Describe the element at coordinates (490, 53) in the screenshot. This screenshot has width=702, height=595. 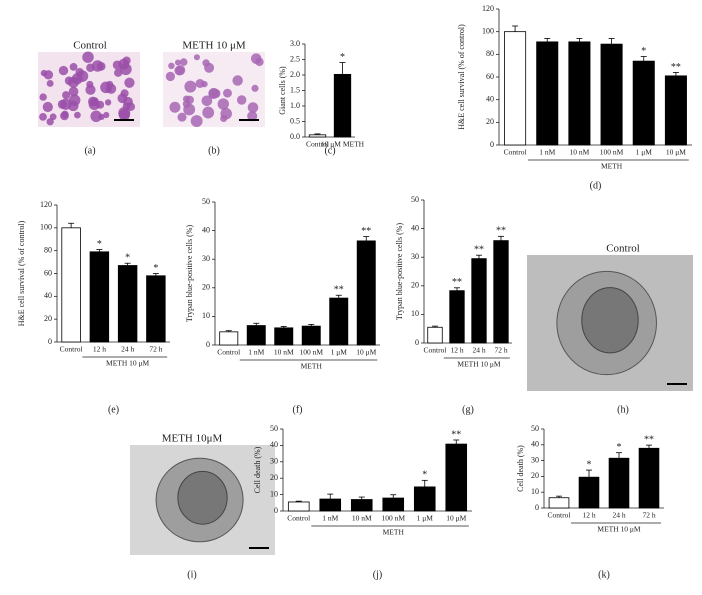
I see `y-tick-label: 80` at that location.